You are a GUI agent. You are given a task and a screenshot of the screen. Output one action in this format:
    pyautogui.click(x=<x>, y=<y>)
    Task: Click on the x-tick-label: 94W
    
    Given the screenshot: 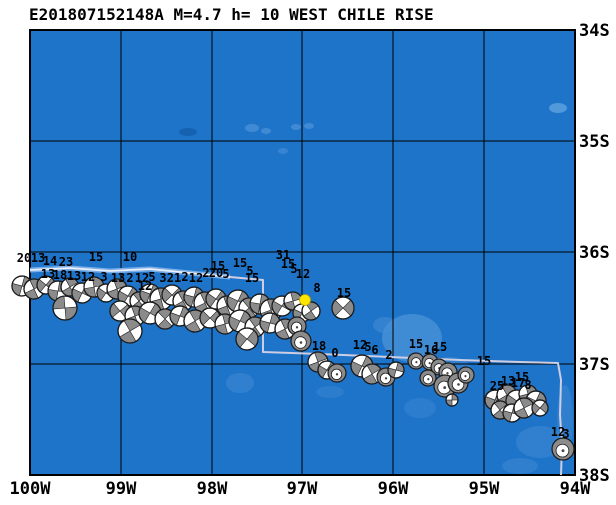 What is the action you would take?
    pyautogui.click(x=575, y=489)
    